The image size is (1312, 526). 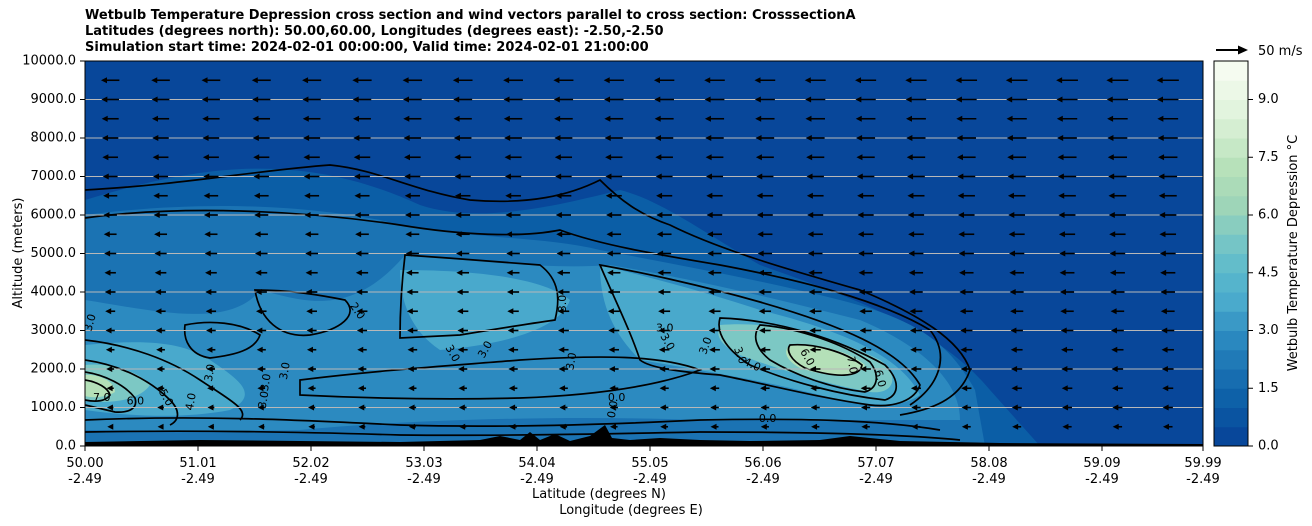 I want to click on x-tick-label-lat: 52.02, so click(x=310, y=463).